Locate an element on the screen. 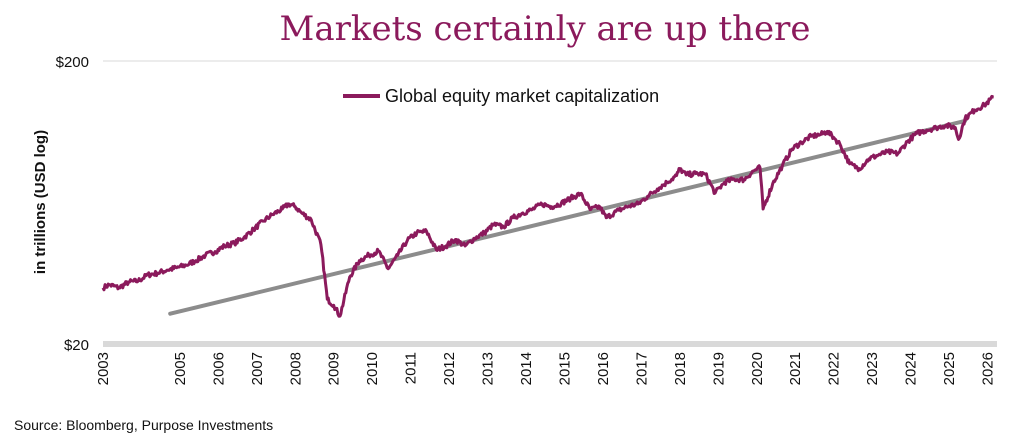  source-note: Source: Bloomberg, Purpose Investments is located at coordinates (143, 425).